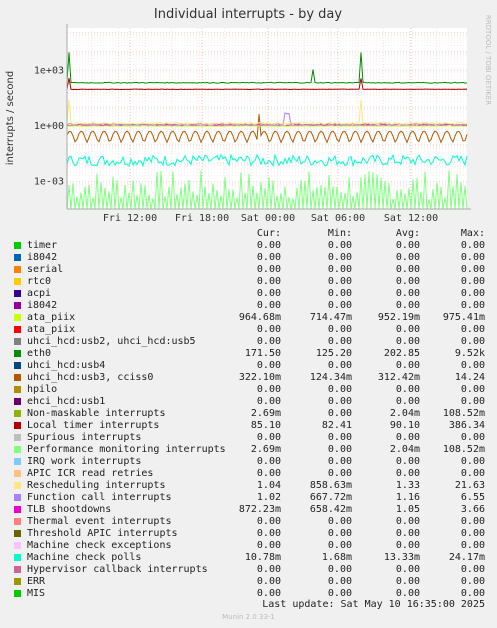 The height and width of the screenshot is (628, 497). Describe the element at coordinates (42, 245) in the screenshot. I see `legend-series-name: timer` at that location.